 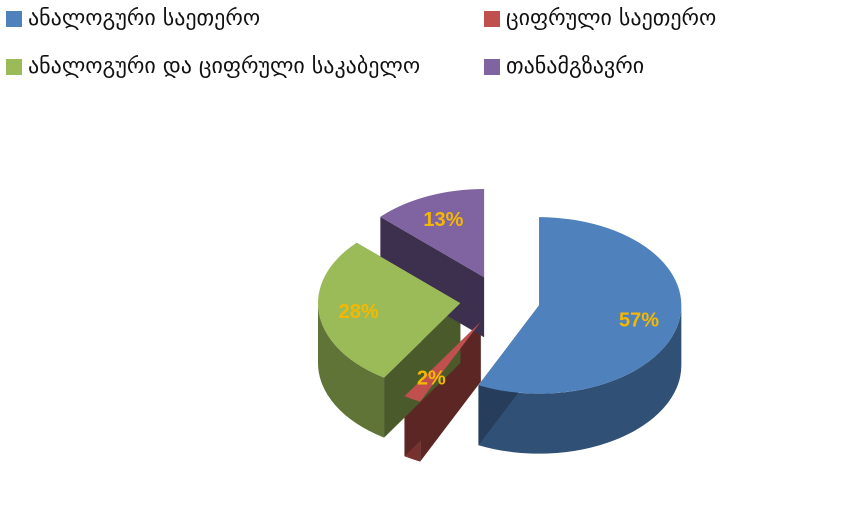 I want to click on pie-data-labels: 57% 2% 28% 13%, so click(x=499, y=299).